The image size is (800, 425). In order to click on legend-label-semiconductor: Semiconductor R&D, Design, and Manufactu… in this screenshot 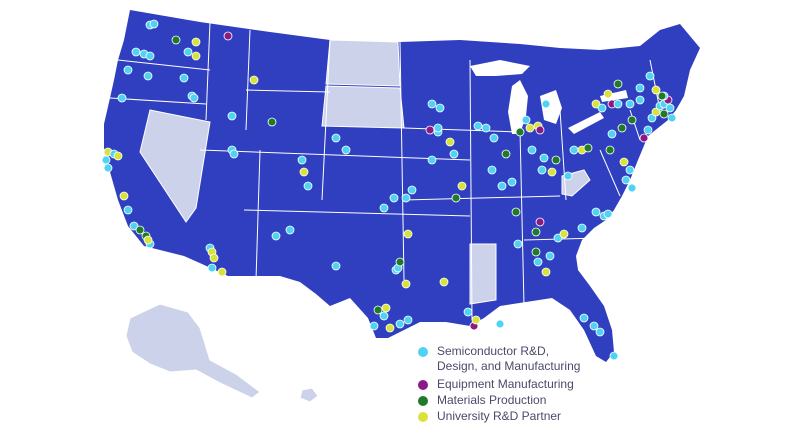, I will do `click(509, 358)`.